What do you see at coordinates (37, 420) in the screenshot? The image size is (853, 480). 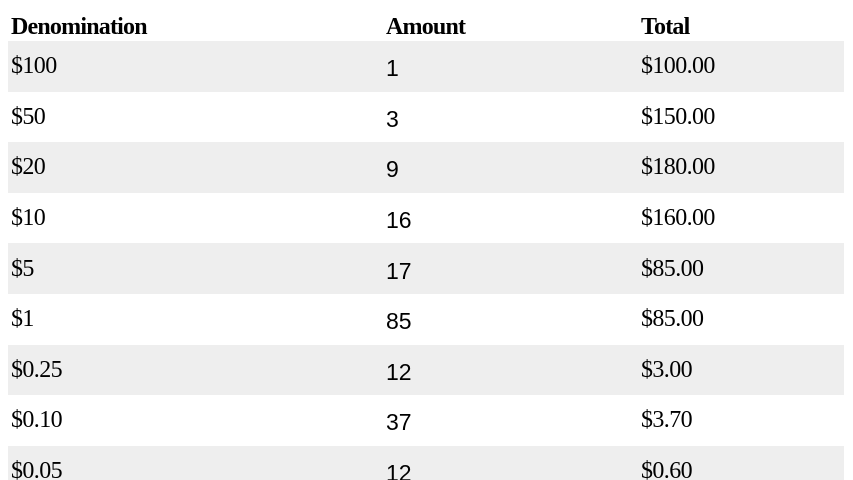 I see `denomination-cell: $0.10` at bounding box center [37, 420].